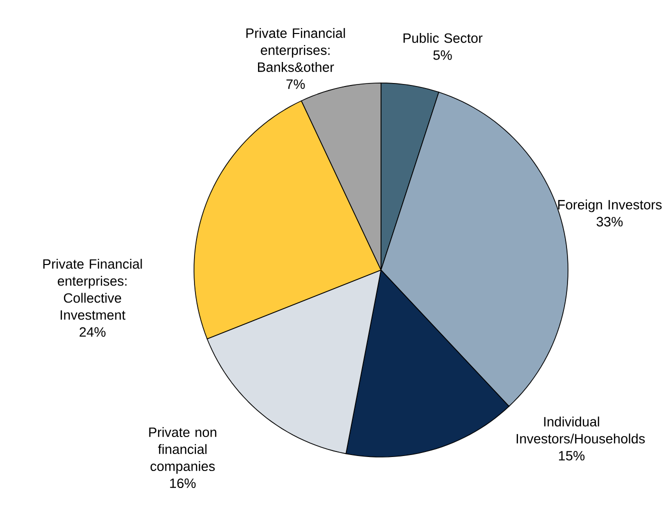 This screenshot has width=665, height=511. I want to click on slice-label: Private non financial companies, so click(182, 450).